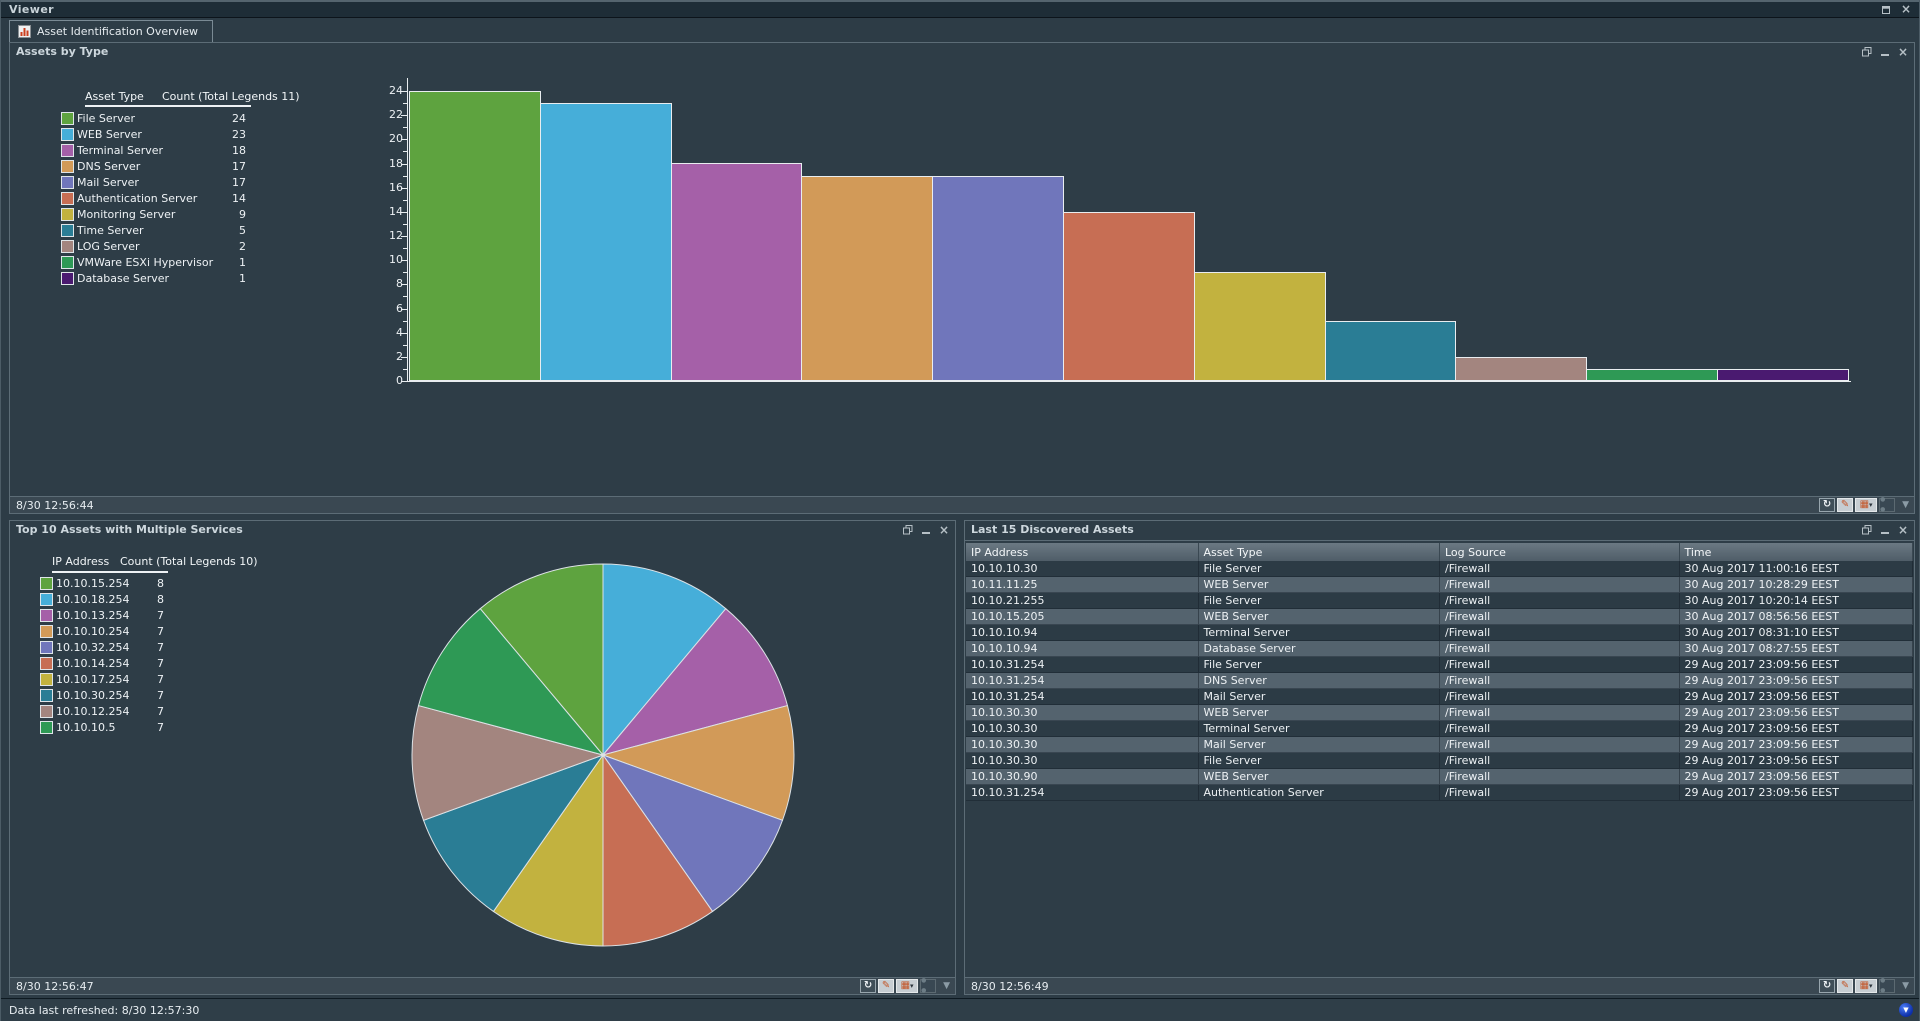 The image size is (1920, 1021). What do you see at coordinates (1082, 649) in the screenshot?
I see `table-cell: 10.10.10.94` at bounding box center [1082, 649].